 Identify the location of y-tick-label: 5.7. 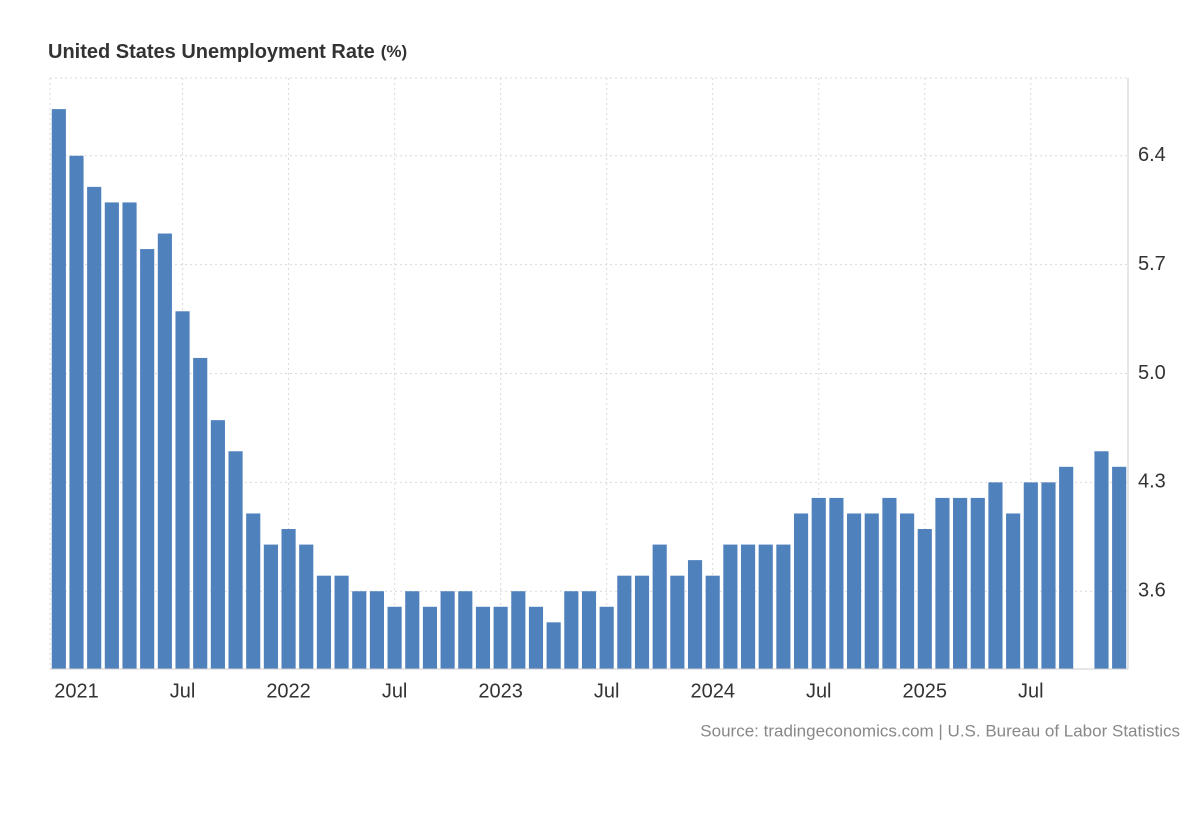
(1152, 264).